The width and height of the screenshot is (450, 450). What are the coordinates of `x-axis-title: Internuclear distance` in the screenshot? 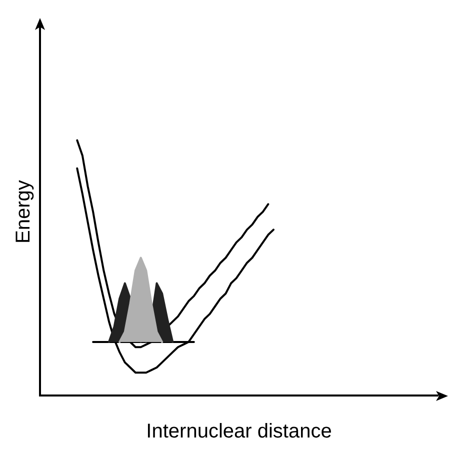 It's located at (239, 431).